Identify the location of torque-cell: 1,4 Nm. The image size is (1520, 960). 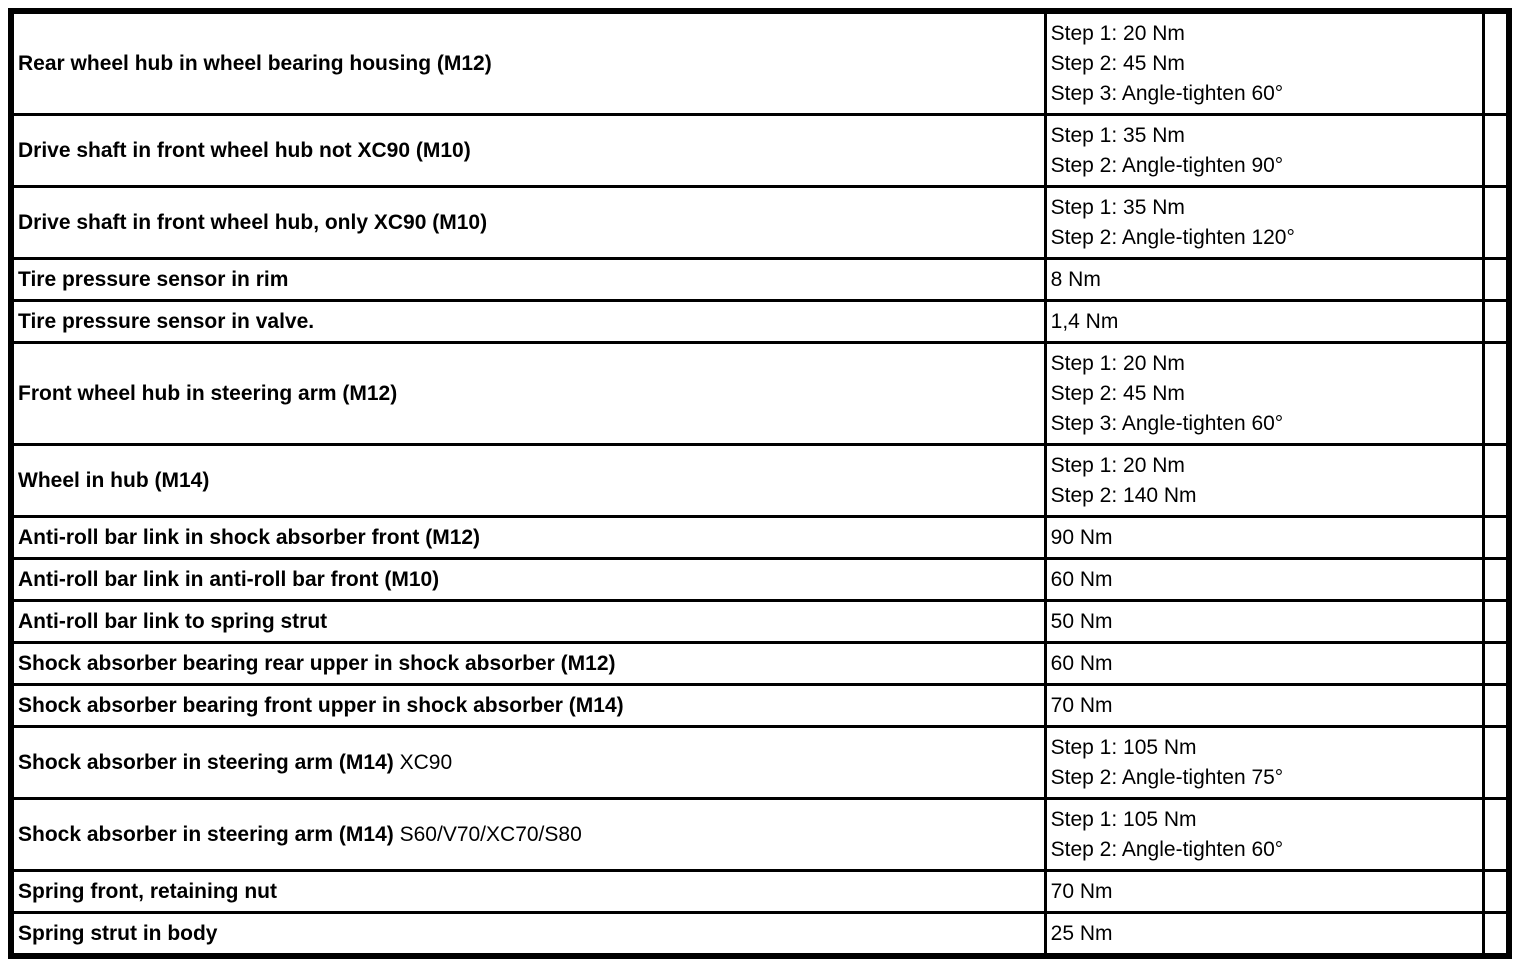
(1264, 321).